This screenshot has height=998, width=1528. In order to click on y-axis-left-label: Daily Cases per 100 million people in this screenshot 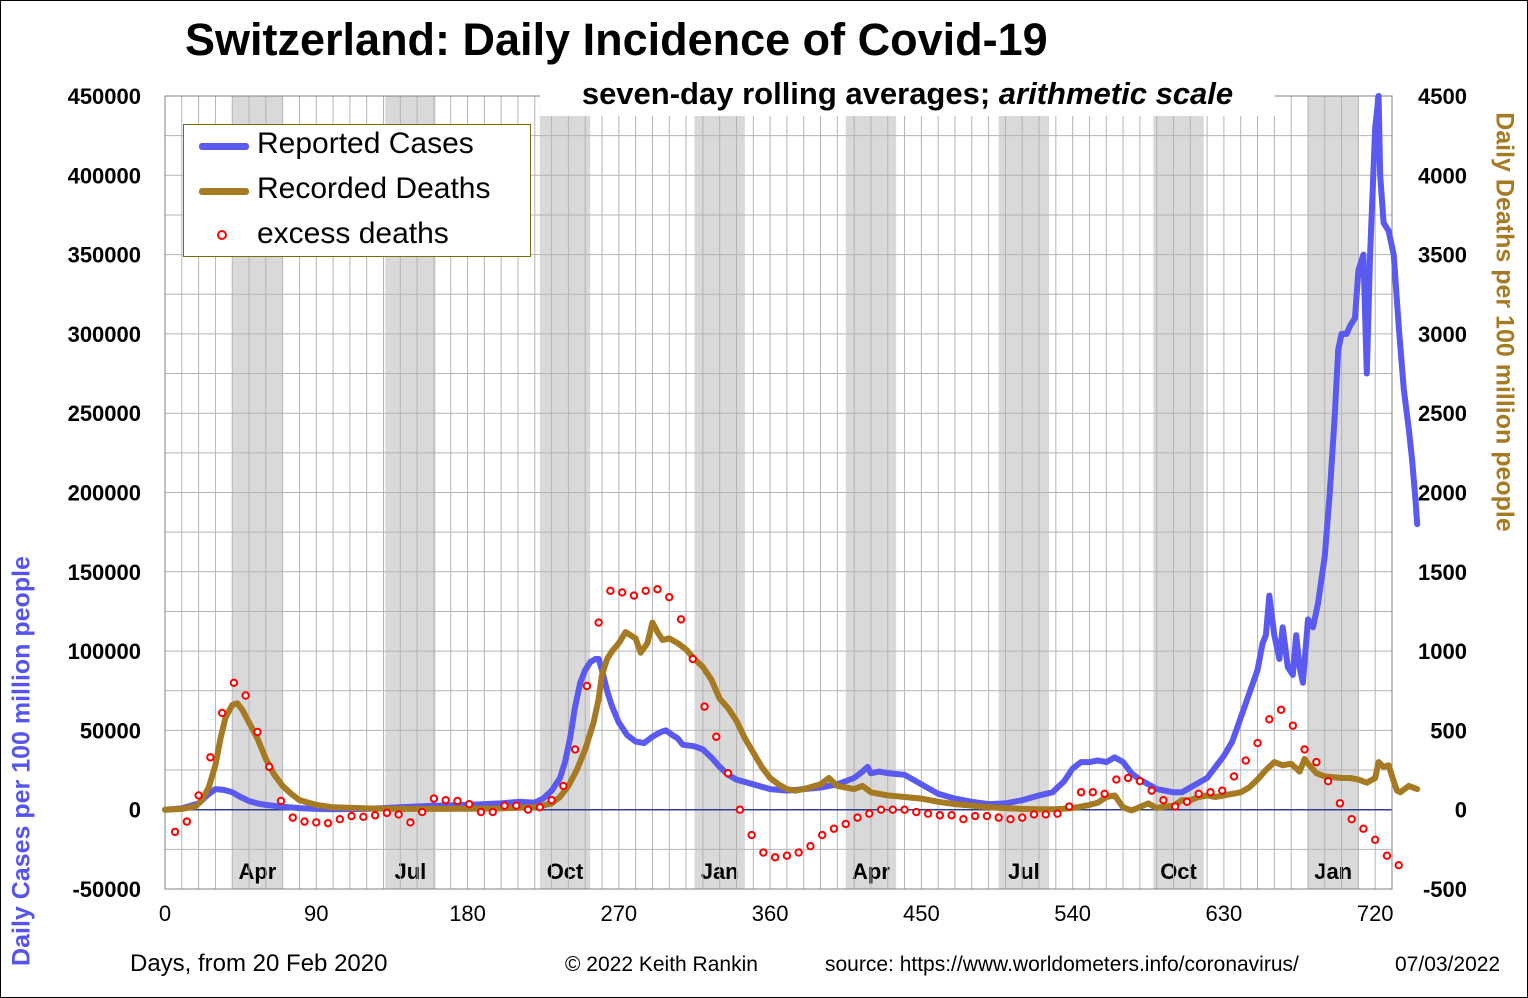, I will do `click(21, 761)`.